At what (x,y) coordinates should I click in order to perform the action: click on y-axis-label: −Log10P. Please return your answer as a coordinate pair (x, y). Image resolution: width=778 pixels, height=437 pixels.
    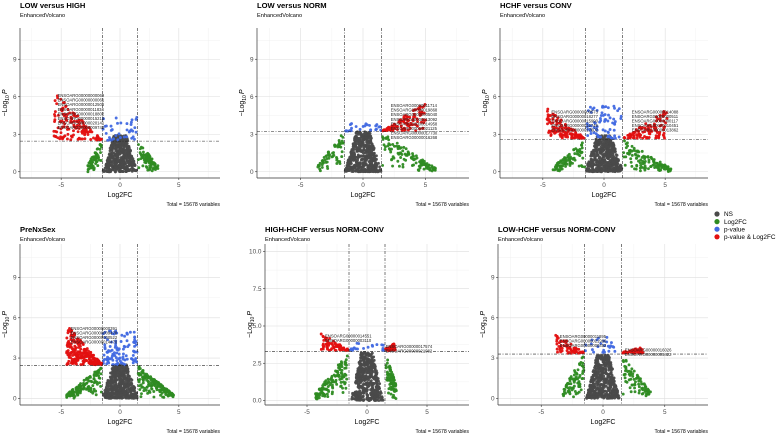
    Looking at the image, I should click on (251, 324).